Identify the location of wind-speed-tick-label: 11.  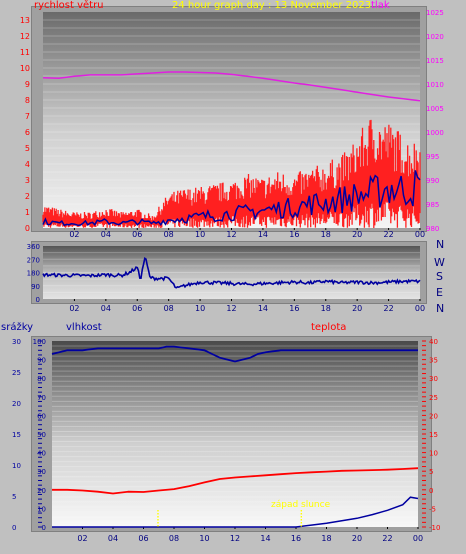
(25, 52).